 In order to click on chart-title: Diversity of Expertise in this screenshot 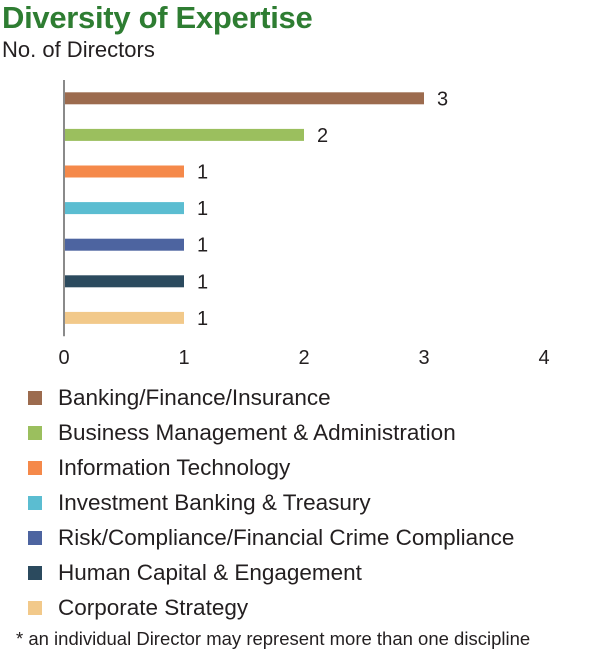, I will do `click(157, 17)`.